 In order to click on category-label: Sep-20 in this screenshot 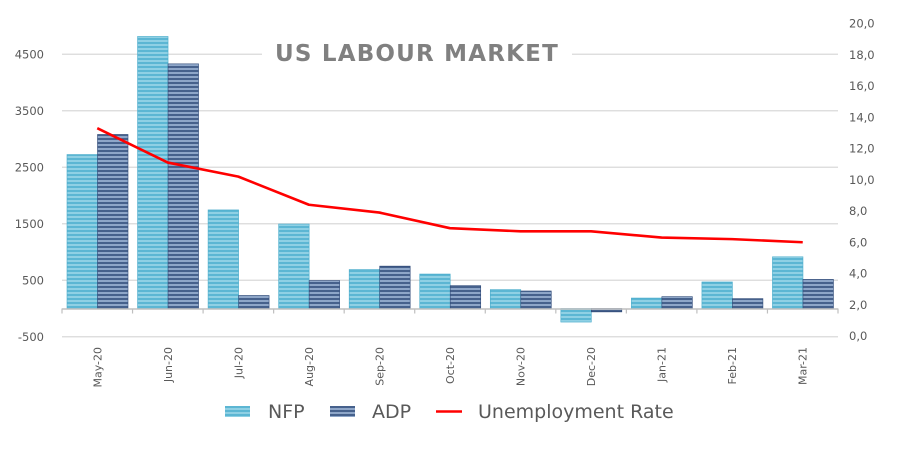, I will do `click(379, 366)`.